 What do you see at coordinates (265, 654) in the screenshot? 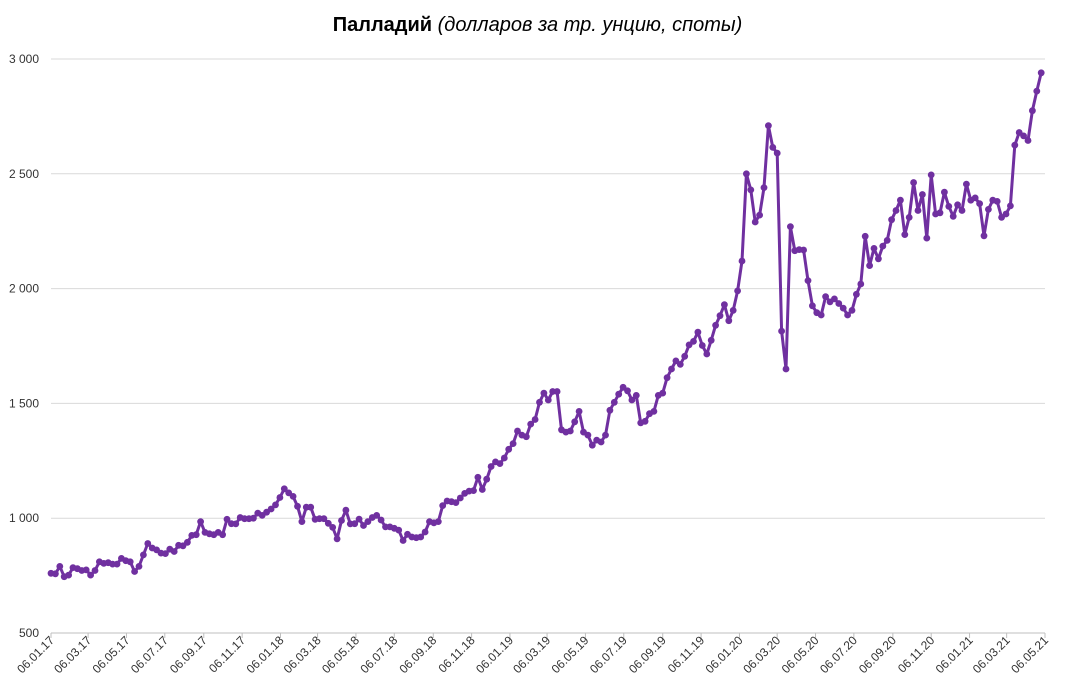
I see `x-tick-label: 06.01.18` at bounding box center [265, 654].